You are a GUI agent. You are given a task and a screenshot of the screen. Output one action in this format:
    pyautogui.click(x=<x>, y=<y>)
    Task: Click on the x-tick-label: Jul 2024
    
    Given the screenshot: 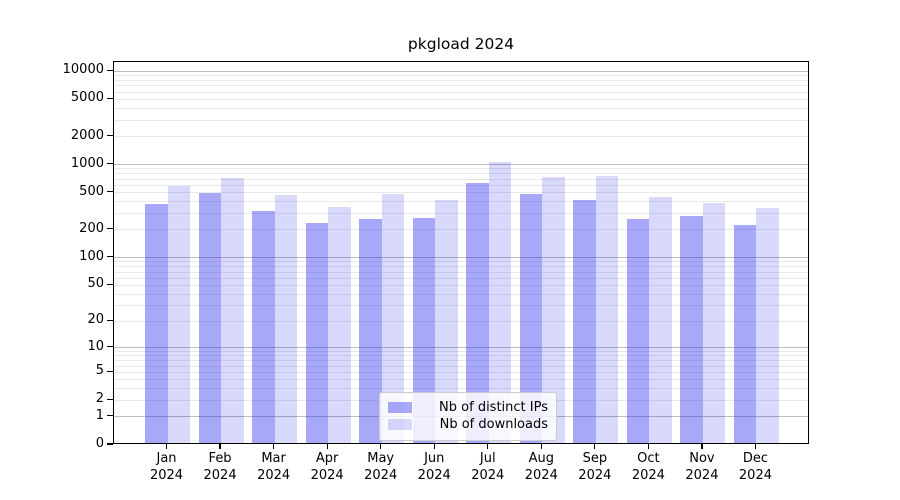 What is the action you would take?
    pyautogui.click(x=488, y=467)
    